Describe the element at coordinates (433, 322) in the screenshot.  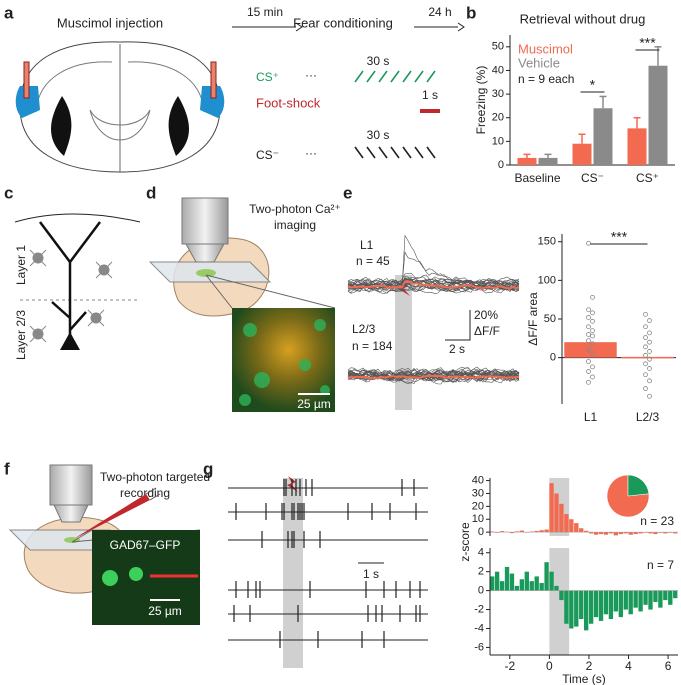
I see `panel-e-traces: L1 n = 45 L2/3 n = 184 20% ΔF/F 2 s` at that location.